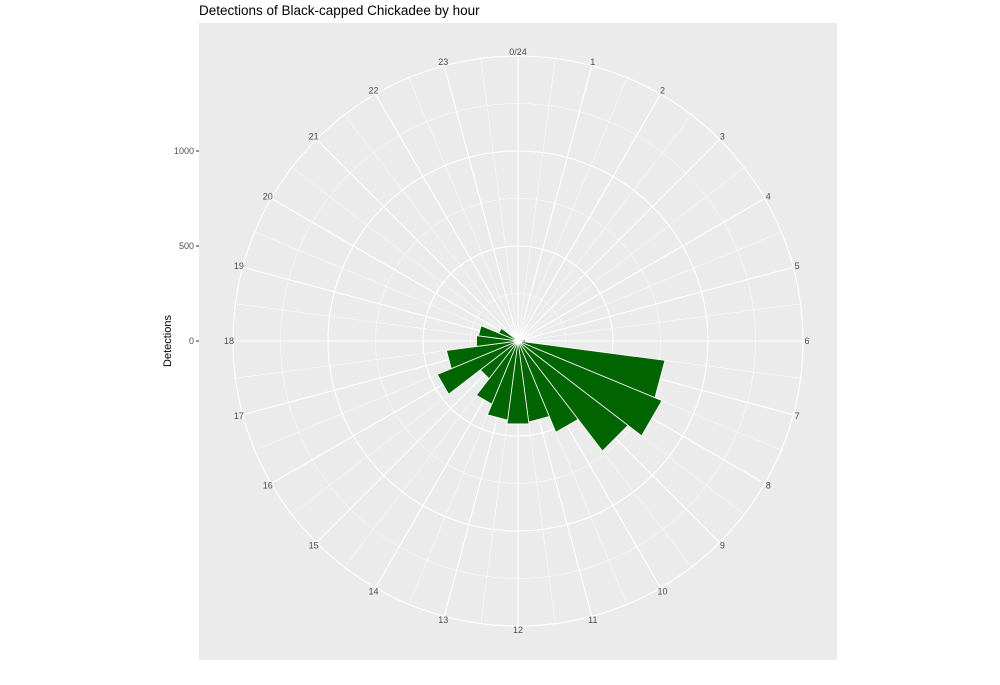  I want to click on hour-tick-label: 5, so click(797, 266).